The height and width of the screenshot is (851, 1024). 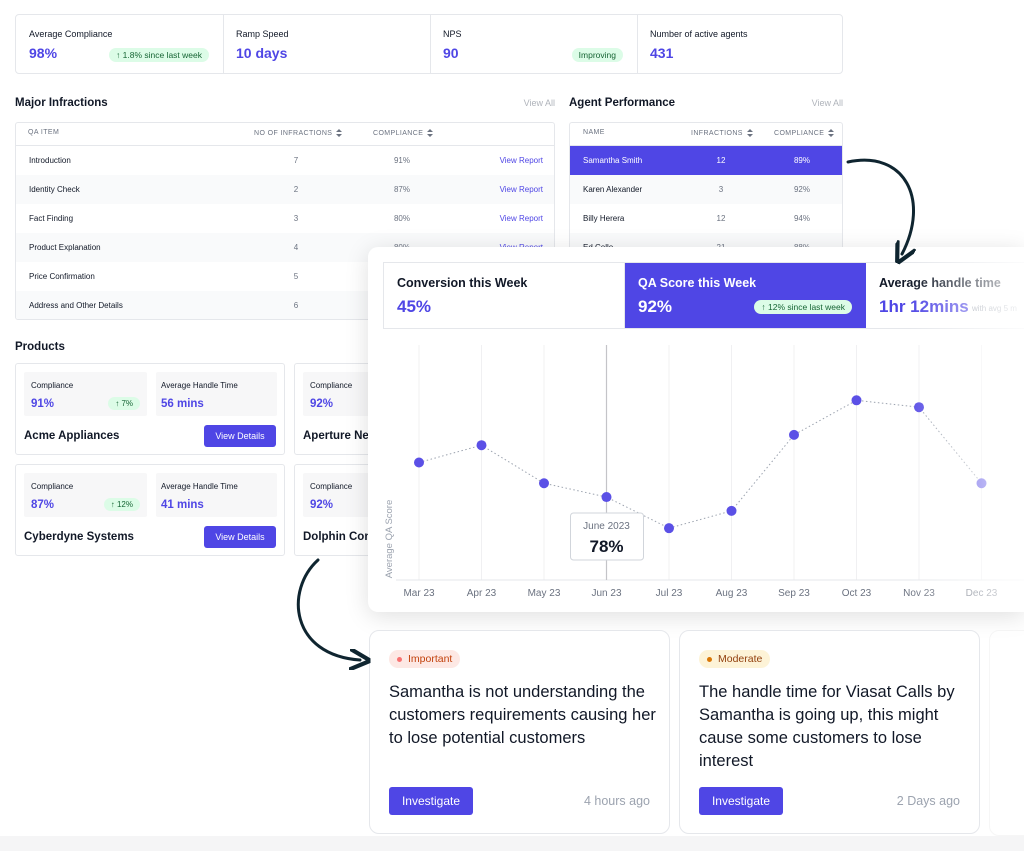 I want to click on compliance-value: 91%, so click(x=43, y=404).